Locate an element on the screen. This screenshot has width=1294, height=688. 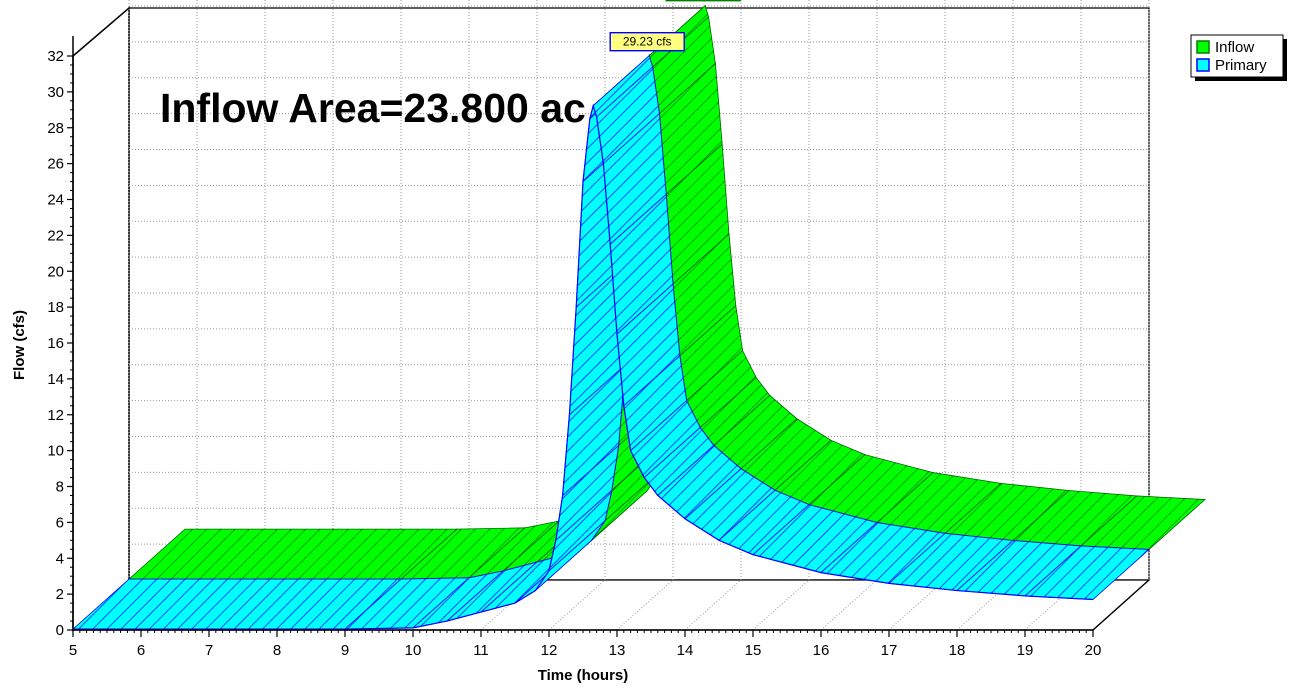
y-tick-label: 18 is located at coordinates (55, 307).